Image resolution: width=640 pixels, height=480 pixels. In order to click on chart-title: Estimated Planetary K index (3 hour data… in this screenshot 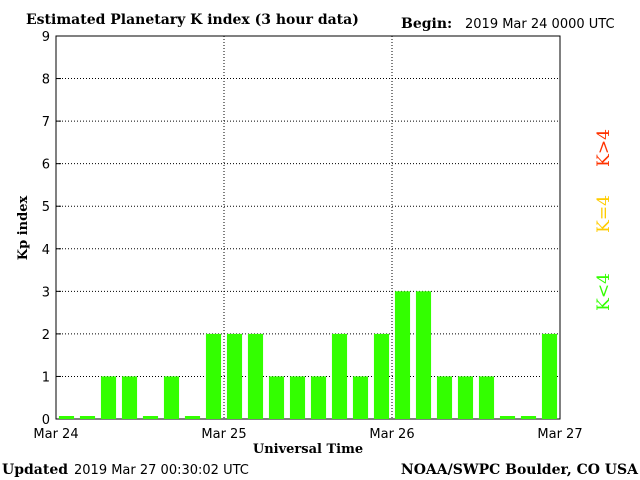, I will do `click(192, 20)`.